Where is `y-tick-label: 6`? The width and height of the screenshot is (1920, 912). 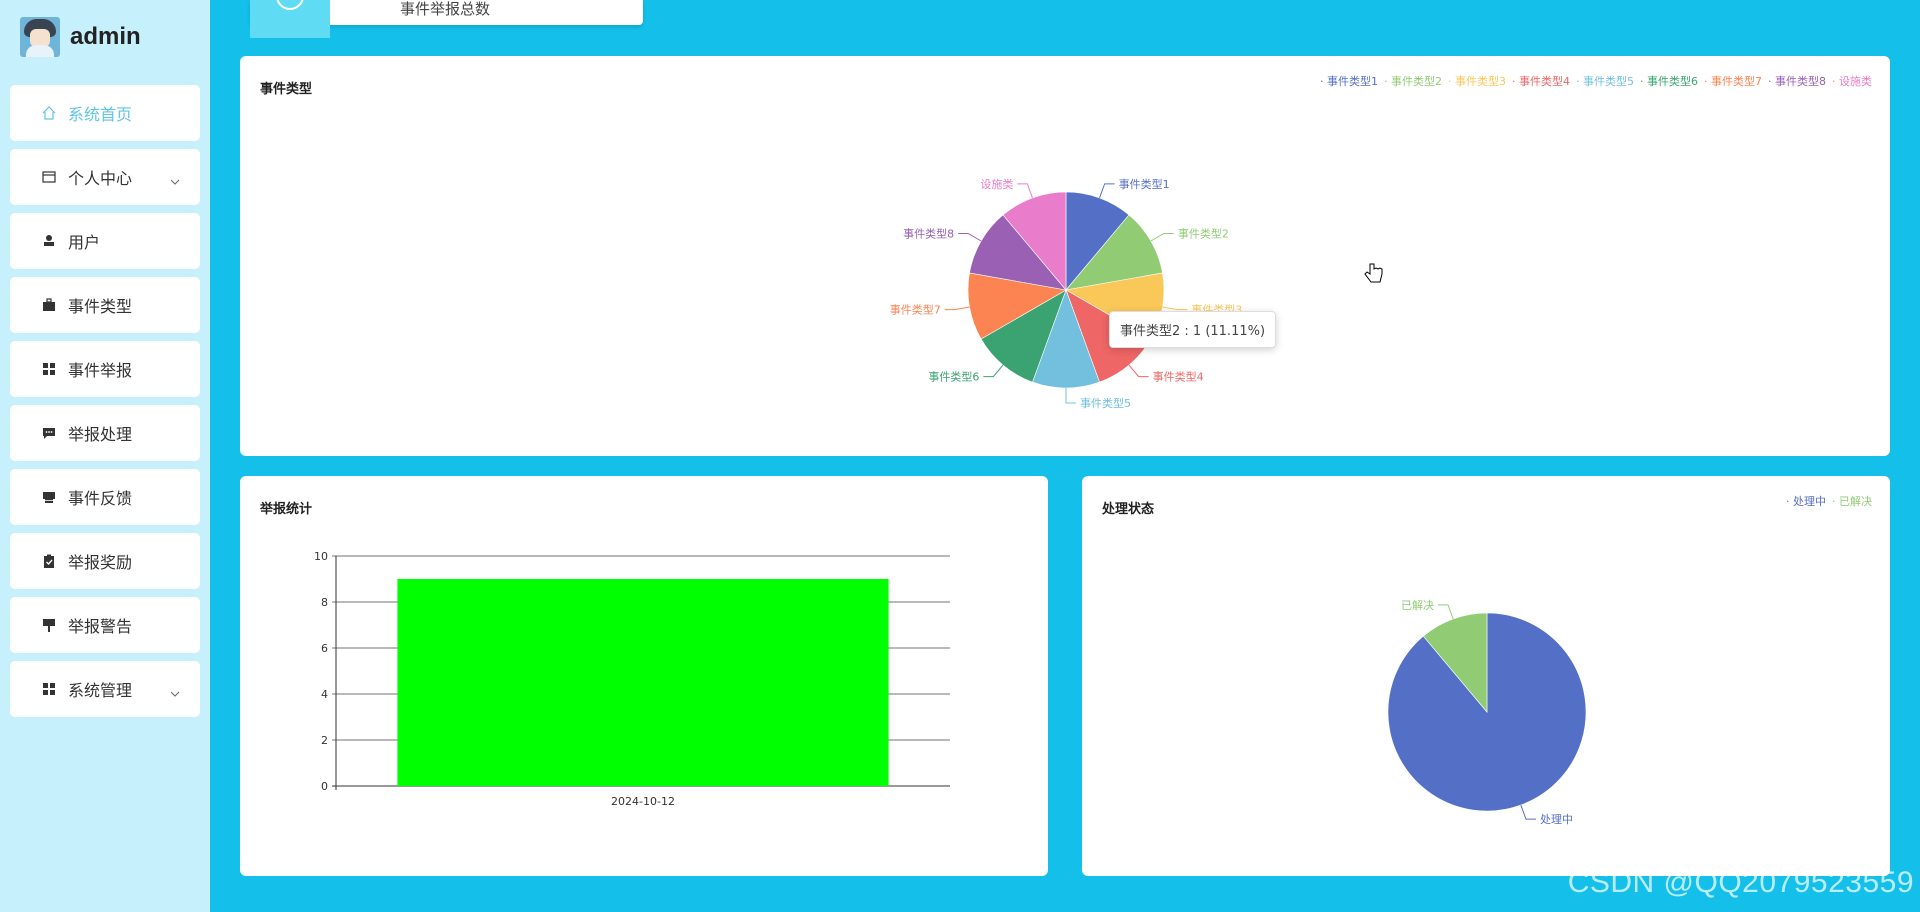
y-tick-label: 6 is located at coordinates (324, 648).